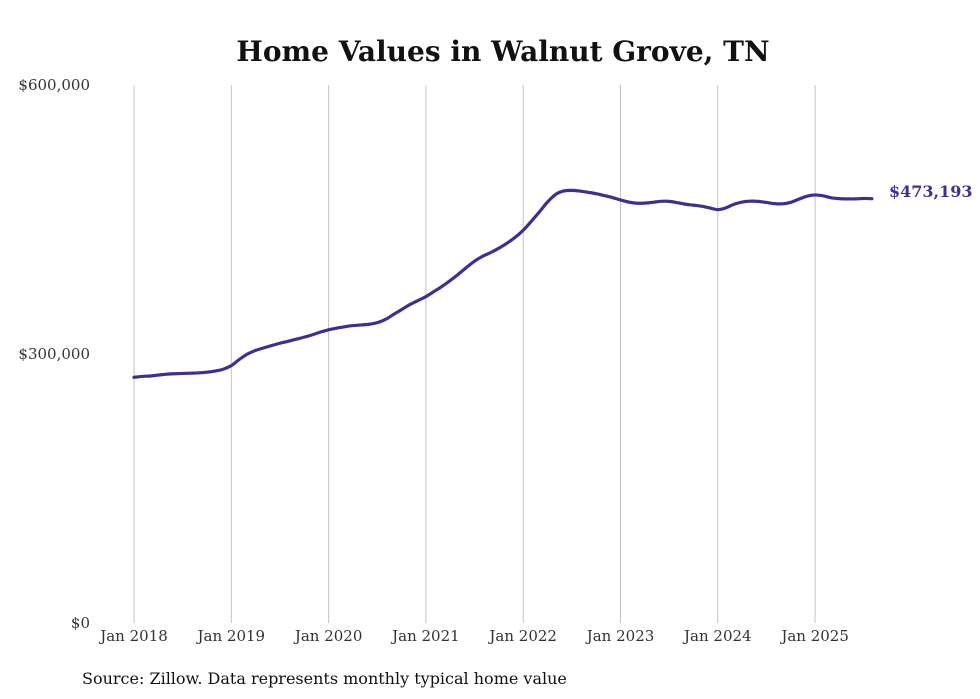 The width and height of the screenshot is (980, 699). What do you see at coordinates (54, 85) in the screenshot?
I see `y-tick-label: $600,000` at bounding box center [54, 85].